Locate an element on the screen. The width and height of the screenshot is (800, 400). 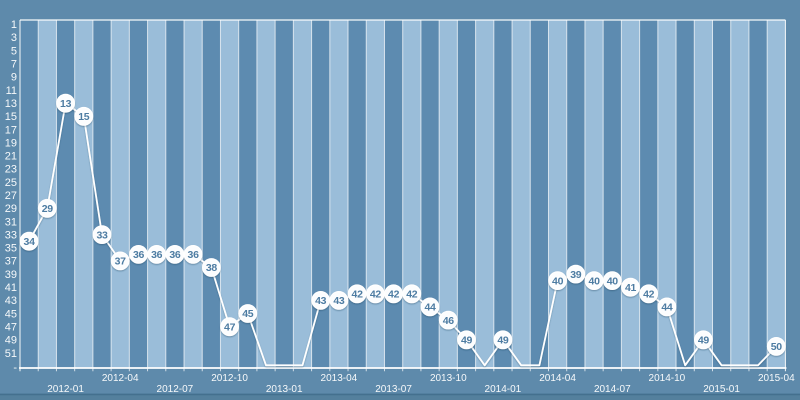
y-axis-tick-label: 5 is located at coordinates (14, 51).